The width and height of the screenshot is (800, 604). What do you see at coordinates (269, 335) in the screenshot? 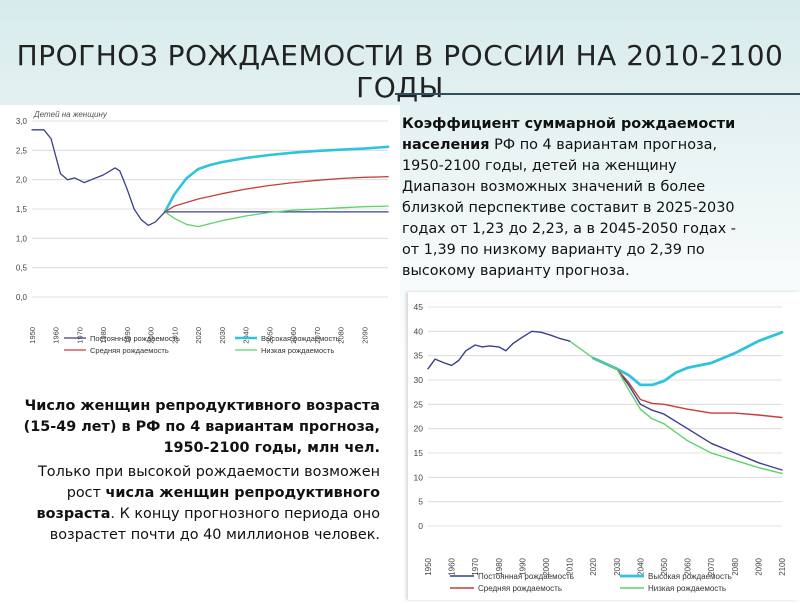
I see `fertility-chart-x-tick-label: 2050` at bounding box center [269, 335].